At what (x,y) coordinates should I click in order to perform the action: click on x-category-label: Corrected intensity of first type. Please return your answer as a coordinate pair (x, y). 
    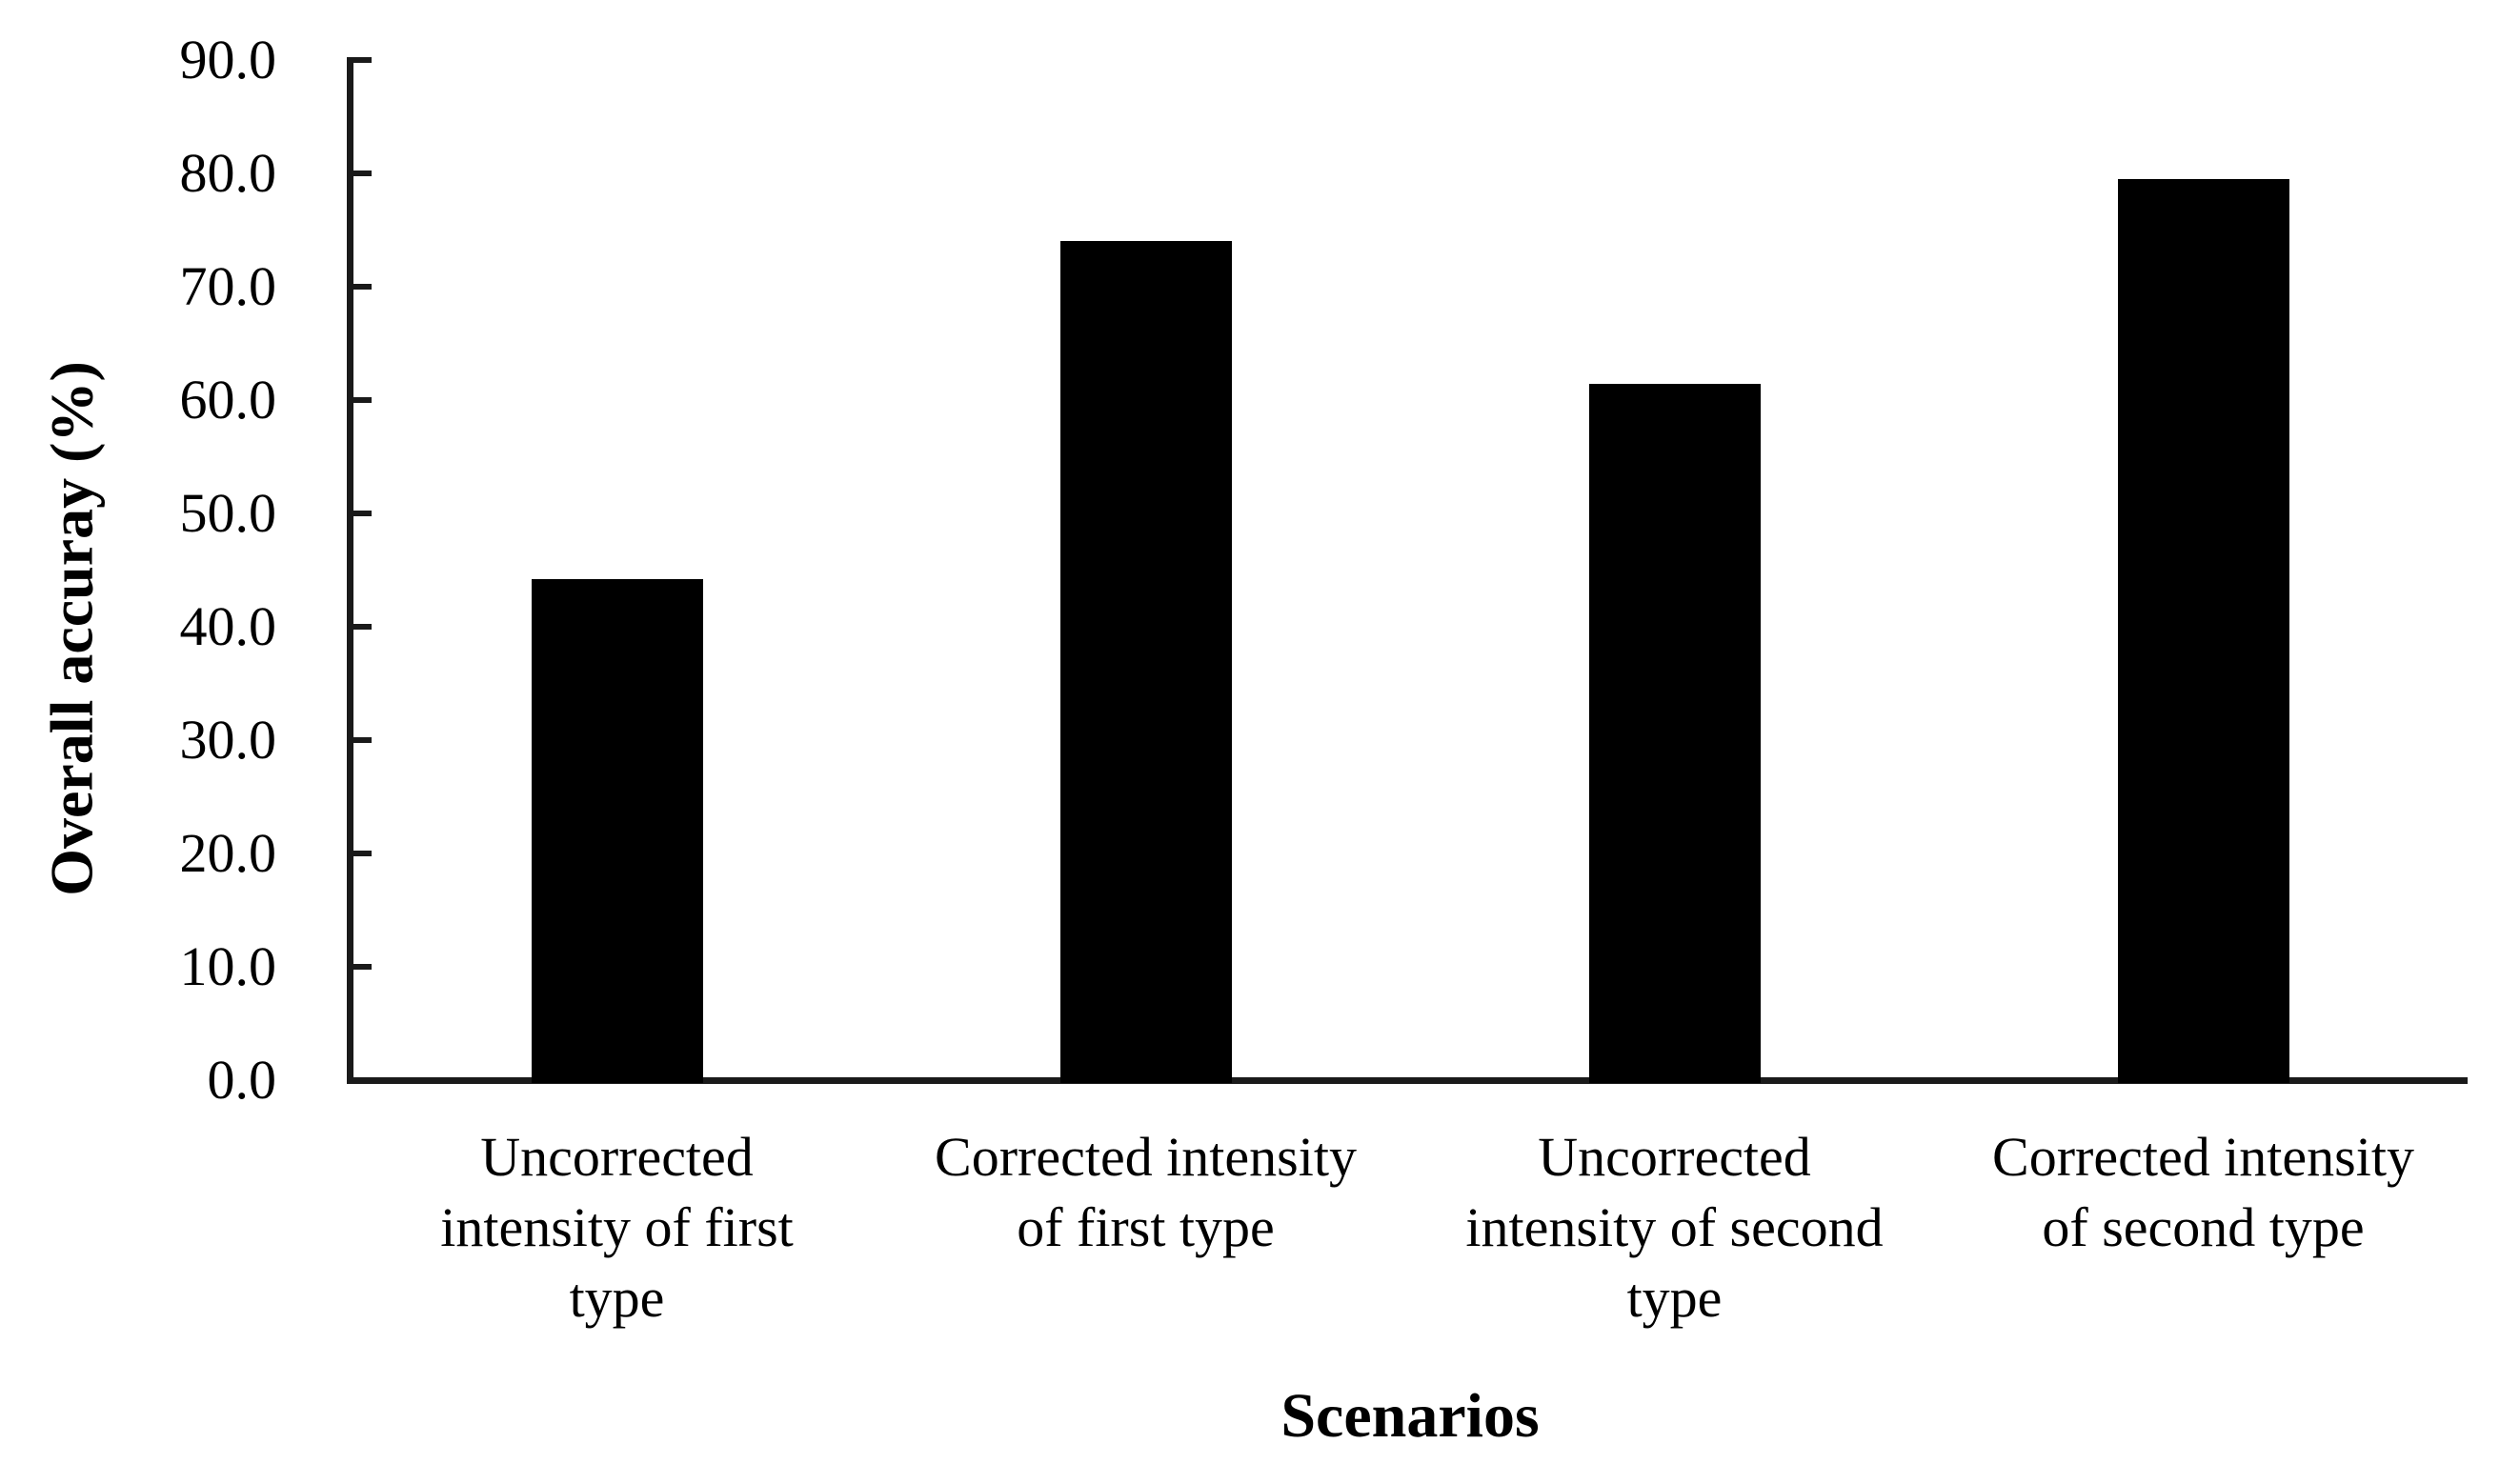
    Looking at the image, I should click on (1146, 1192).